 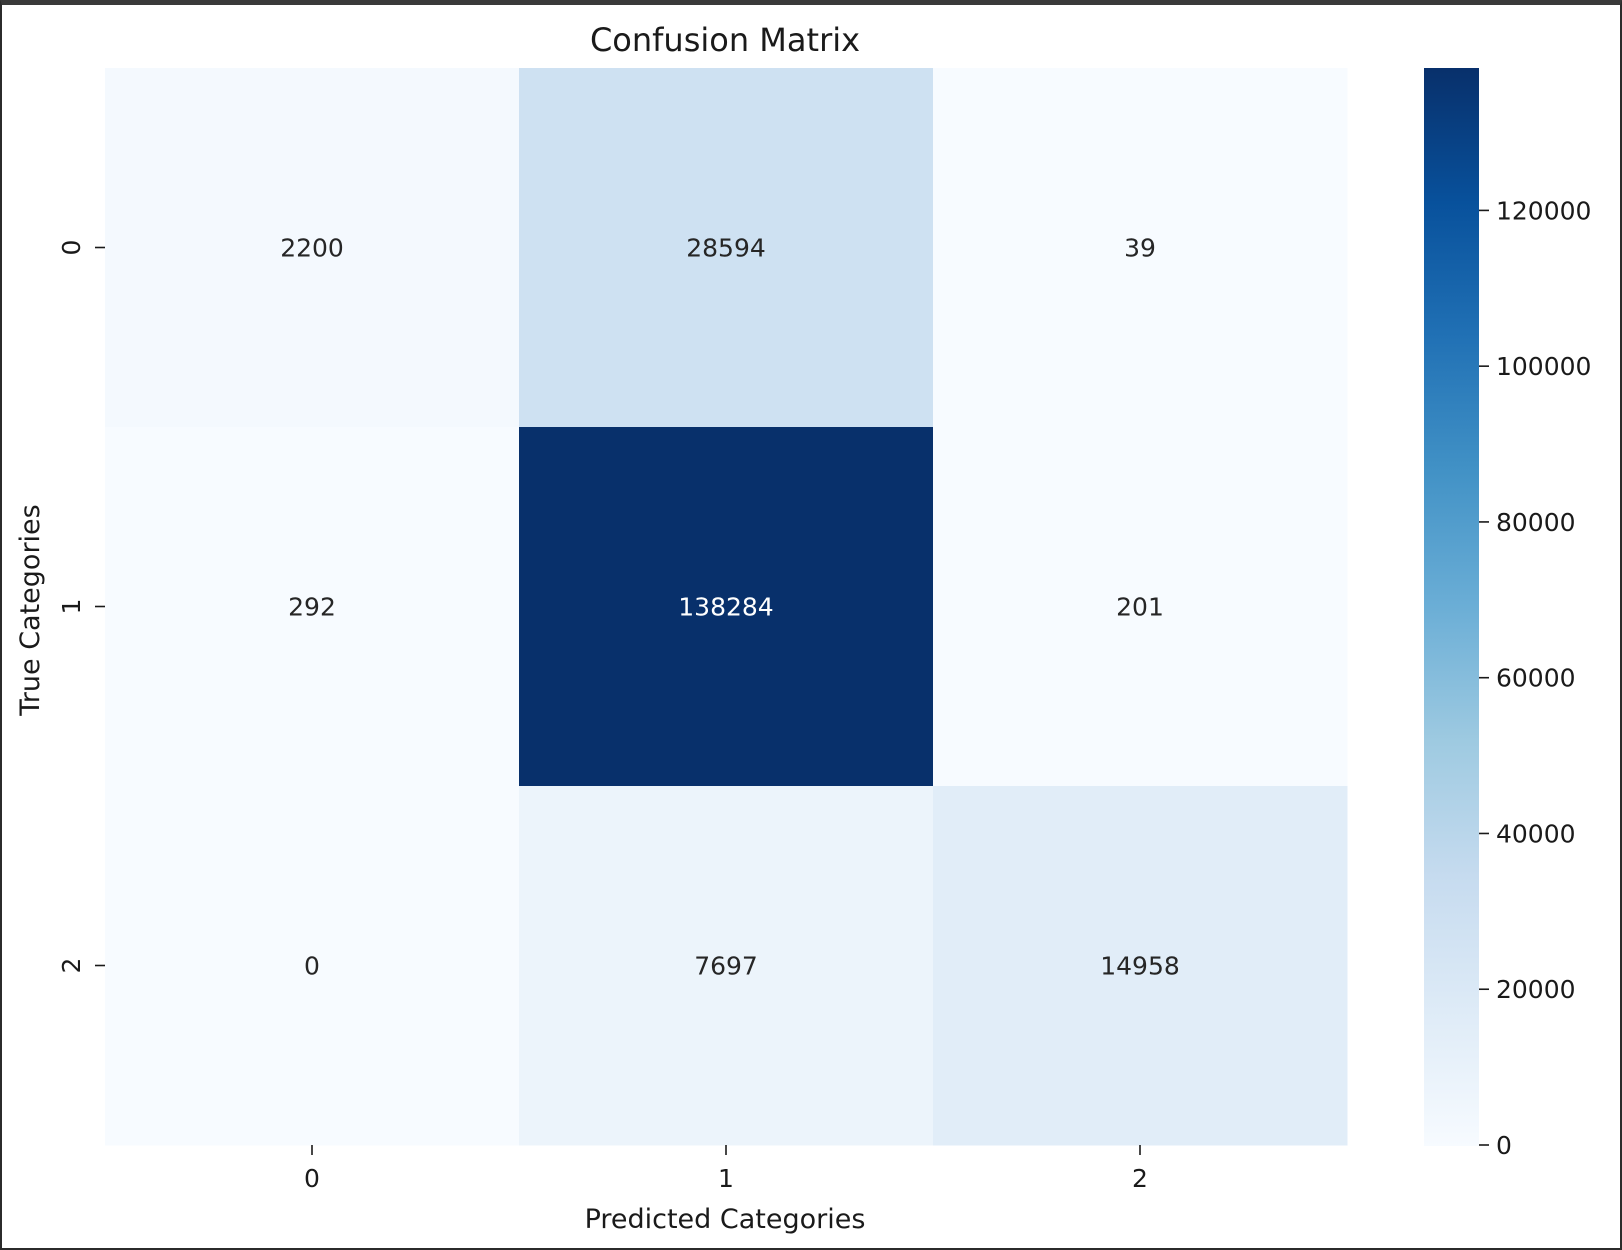 What do you see at coordinates (71, 966) in the screenshot?
I see `y-tick-label: 2` at bounding box center [71, 966].